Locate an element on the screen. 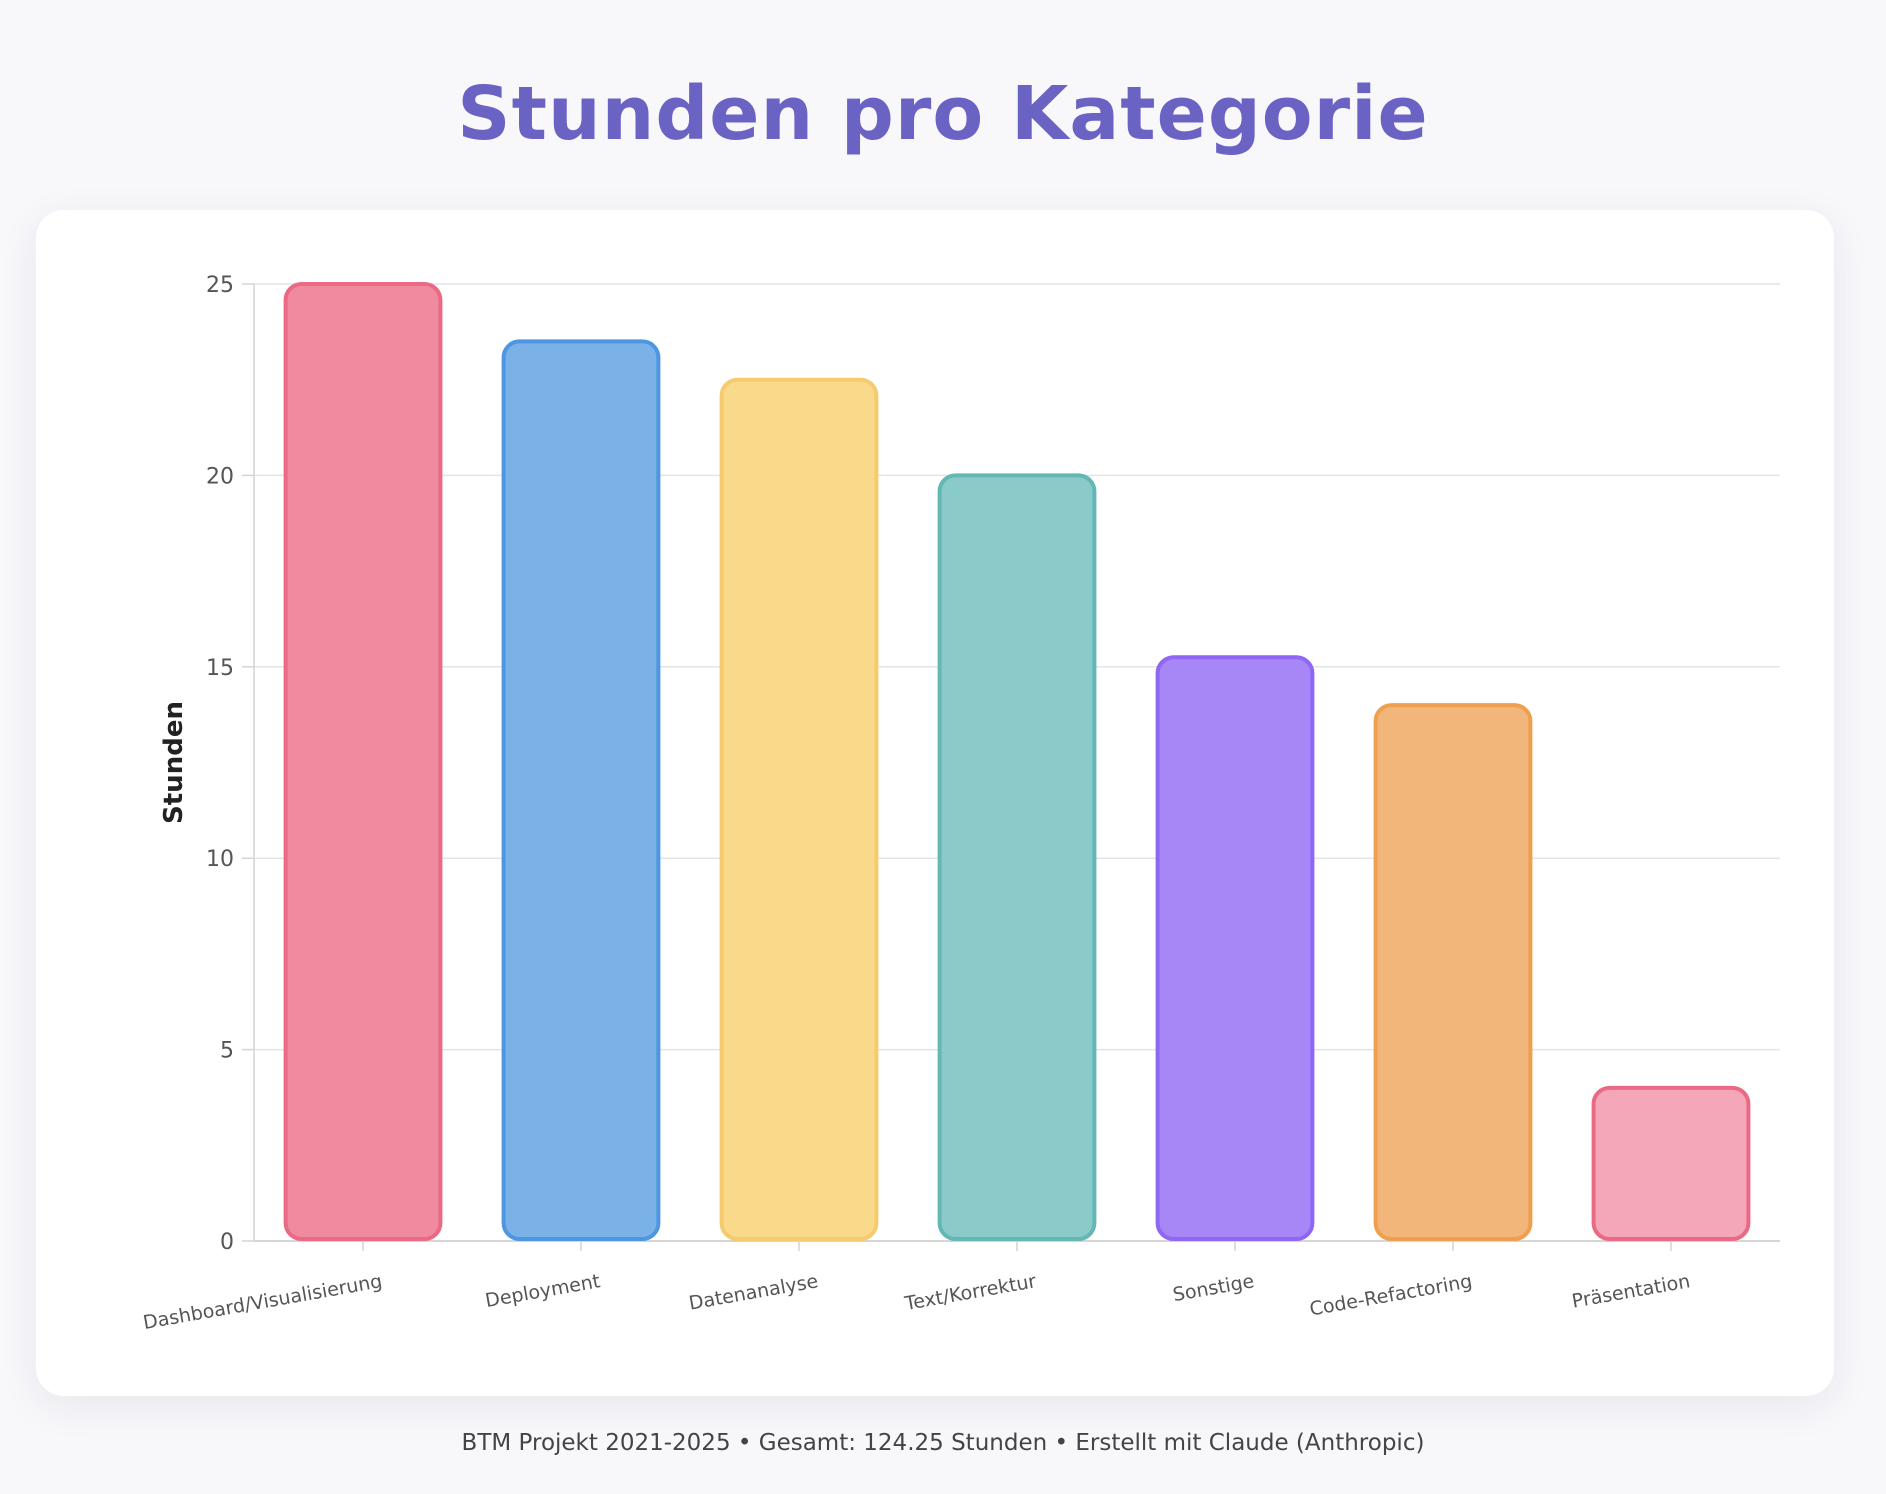 The height and width of the screenshot is (1494, 1886). y-tick-label: 10 is located at coordinates (220, 859).